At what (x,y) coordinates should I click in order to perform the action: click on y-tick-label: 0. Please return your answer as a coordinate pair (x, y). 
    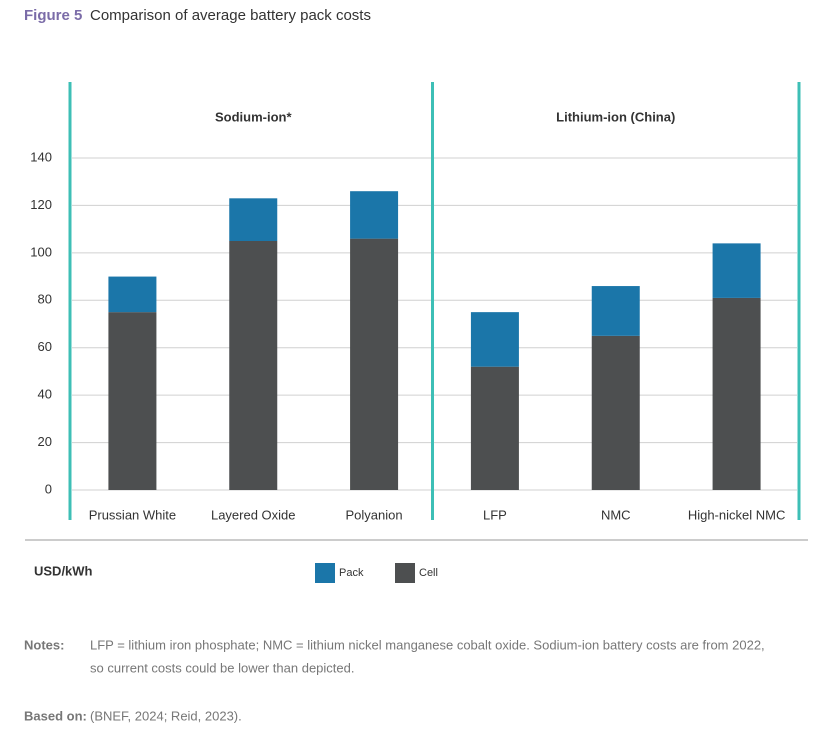
    Looking at the image, I should click on (48, 488).